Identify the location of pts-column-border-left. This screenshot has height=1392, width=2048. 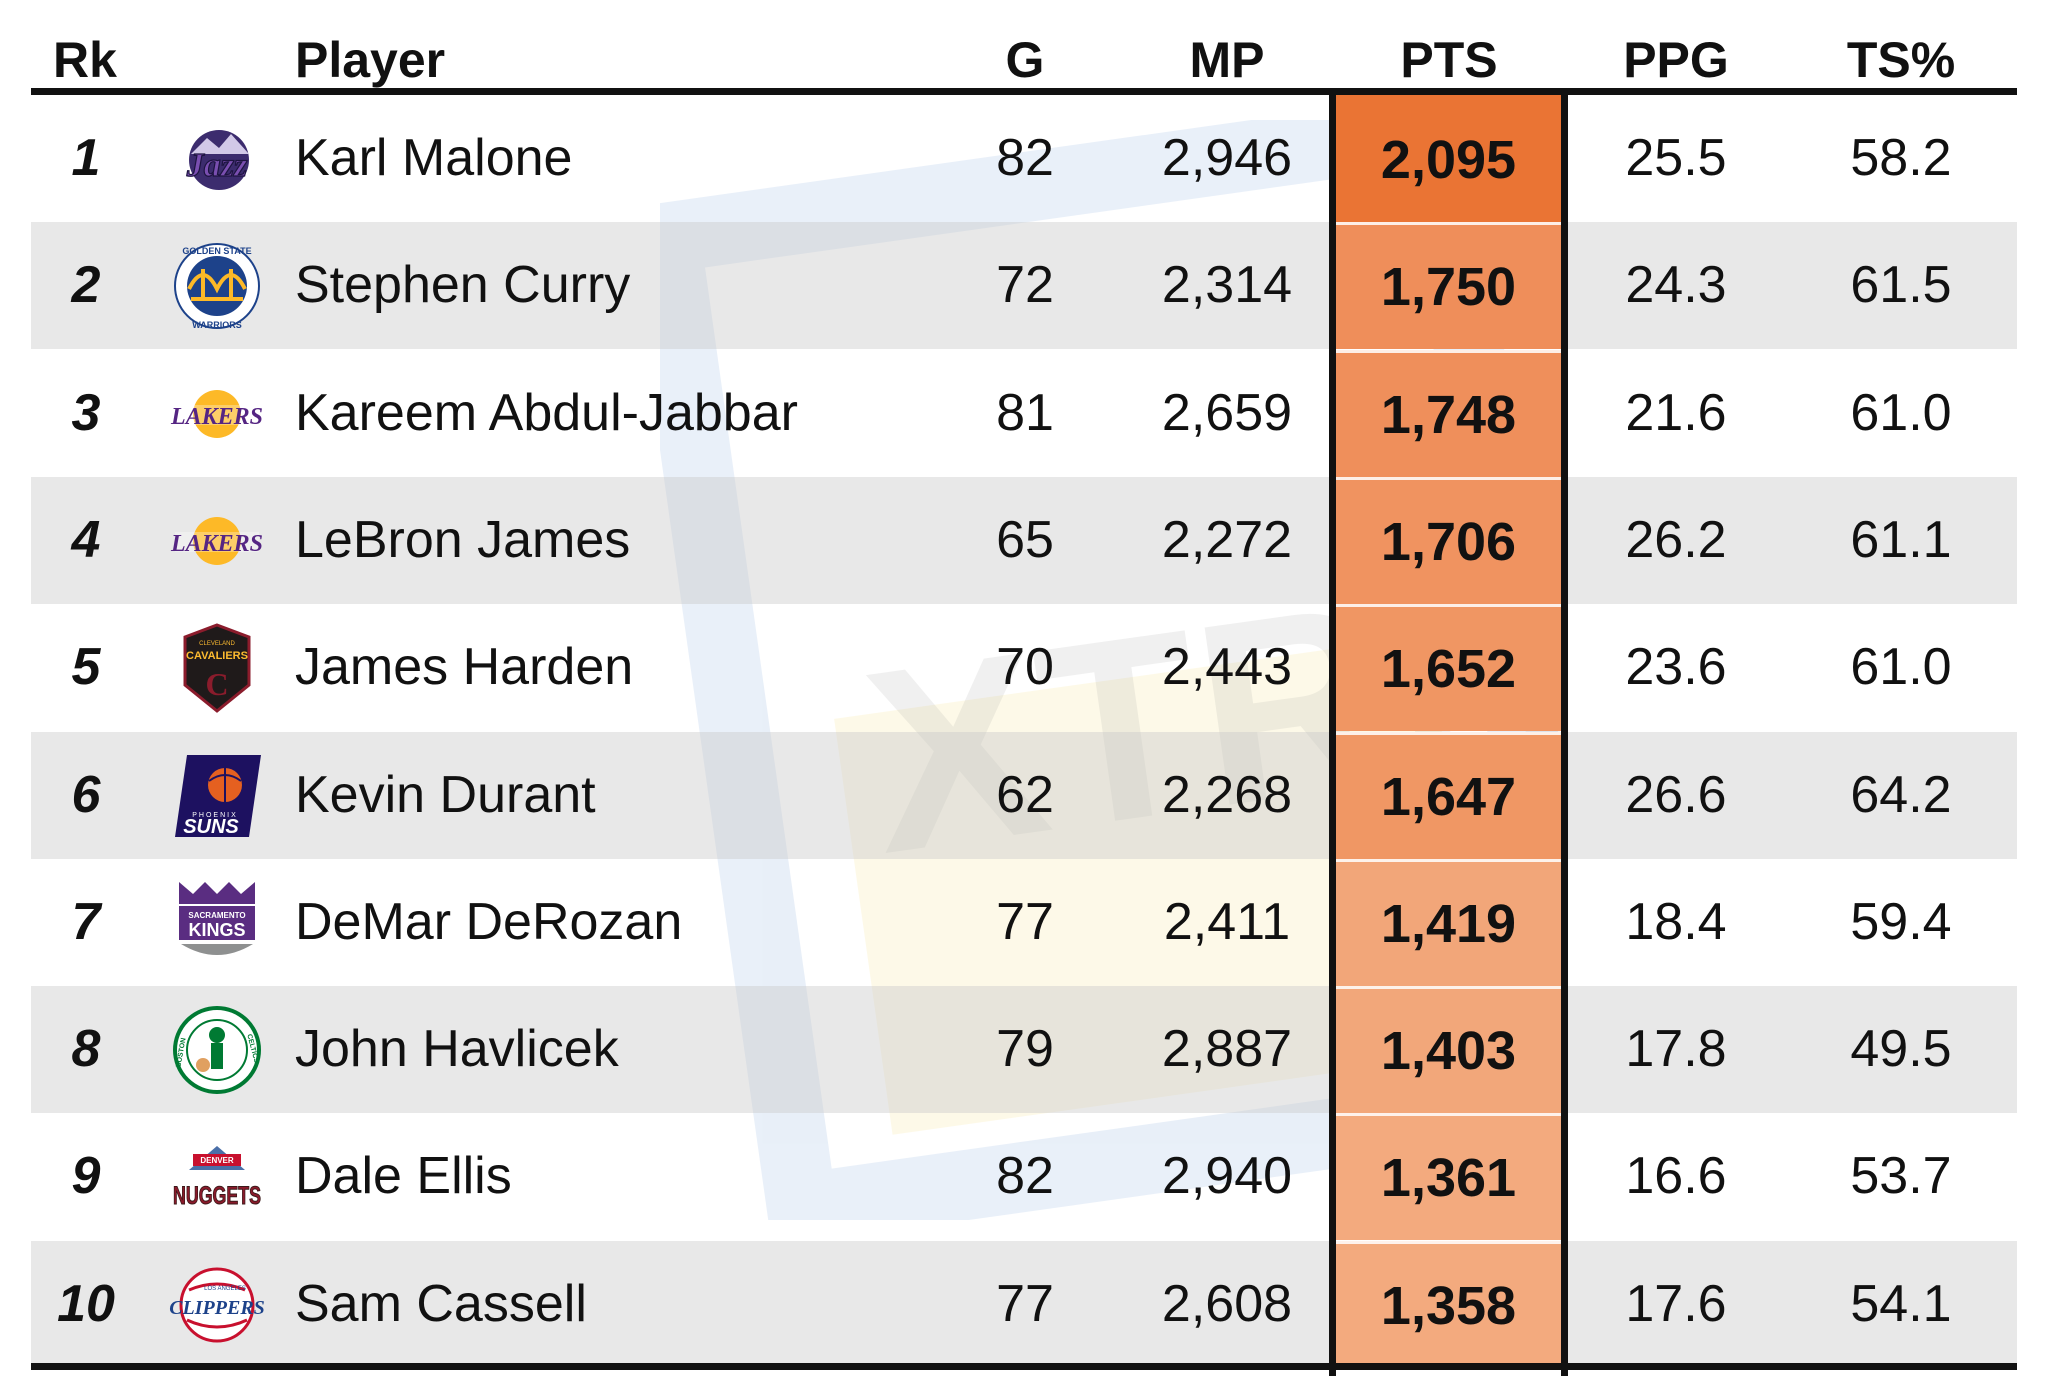
(1332, 733).